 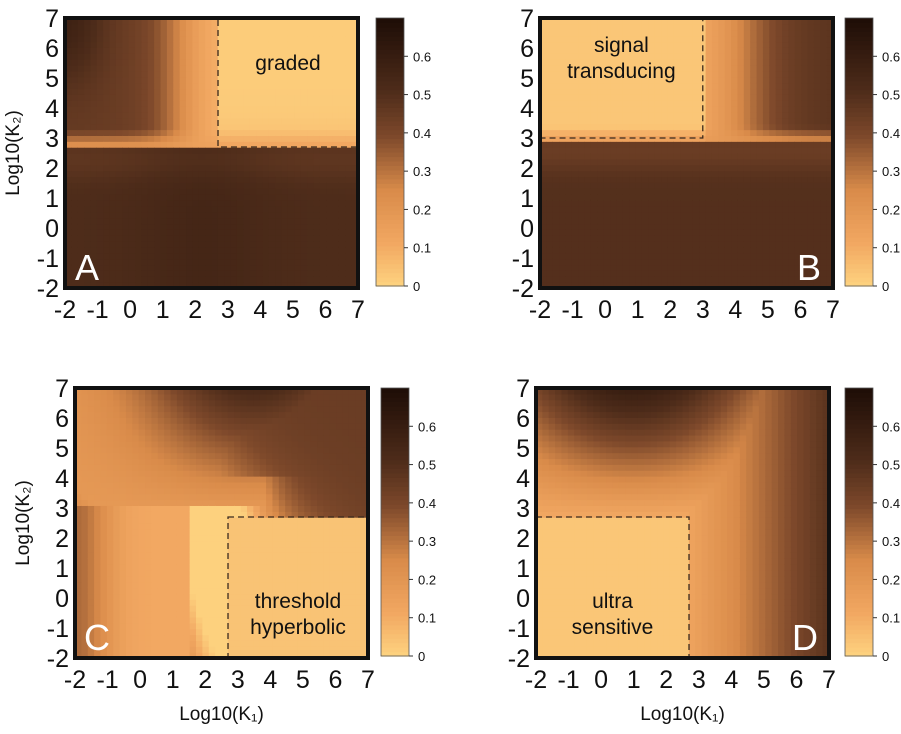 What do you see at coordinates (87, 267) in the screenshot?
I see `panel-letter: A` at bounding box center [87, 267].